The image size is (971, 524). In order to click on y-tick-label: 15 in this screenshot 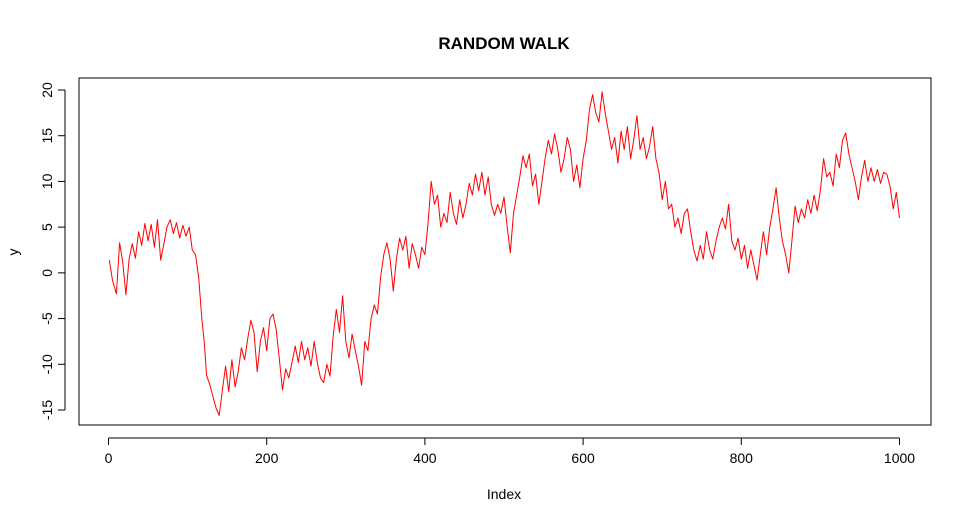, I will do `click(47, 136)`.